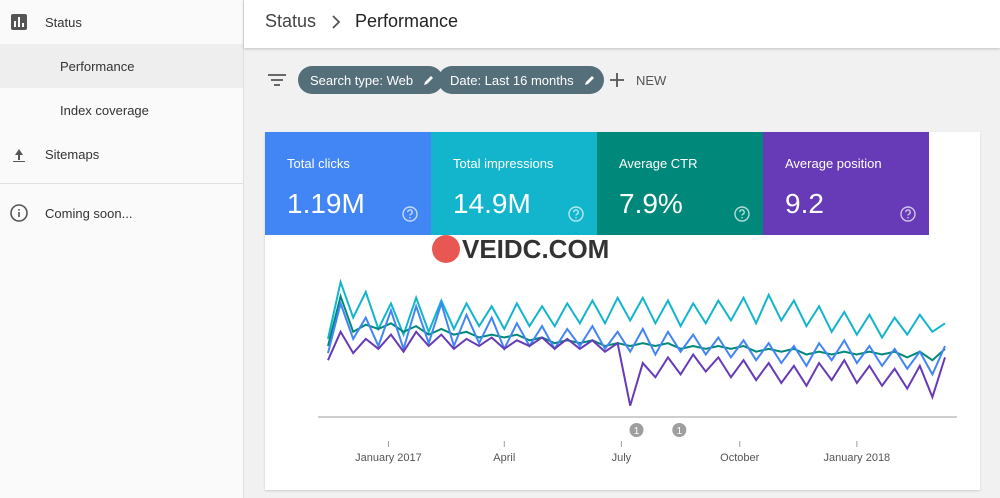  I want to click on metric-value: 14.9M, so click(492, 203).